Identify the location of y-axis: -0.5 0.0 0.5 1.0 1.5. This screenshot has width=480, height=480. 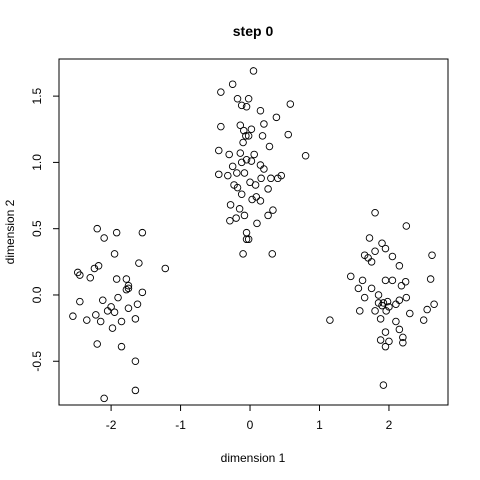
(44, 229).